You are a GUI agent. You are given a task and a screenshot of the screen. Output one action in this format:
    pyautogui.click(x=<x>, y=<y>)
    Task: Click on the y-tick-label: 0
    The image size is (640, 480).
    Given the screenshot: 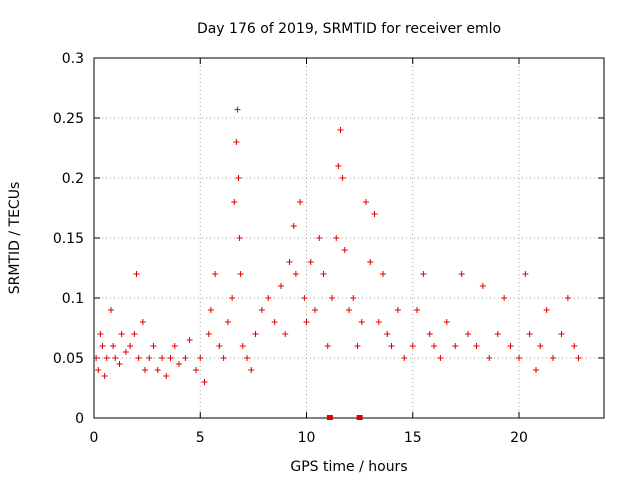 What is the action you would take?
    pyautogui.click(x=79, y=419)
    